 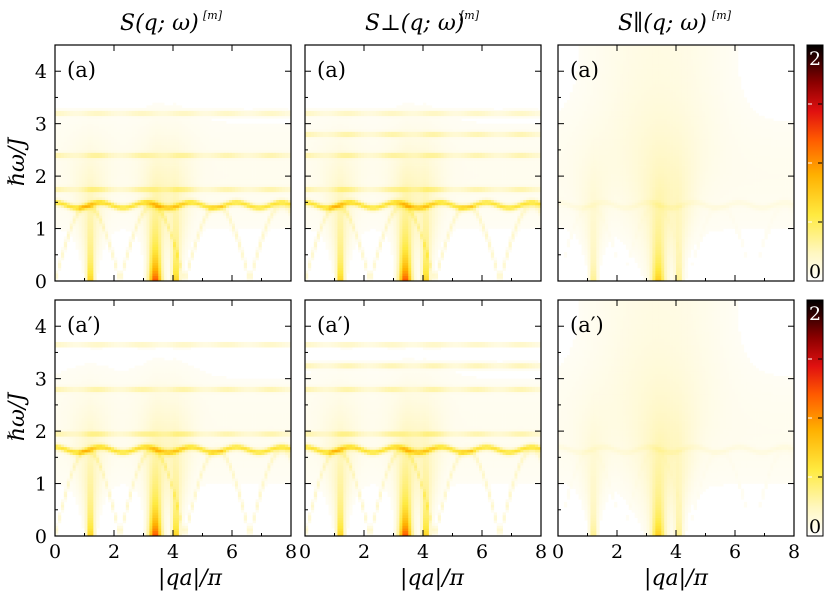 I want to click on panel-1-heatmap, so click(x=173, y=192).